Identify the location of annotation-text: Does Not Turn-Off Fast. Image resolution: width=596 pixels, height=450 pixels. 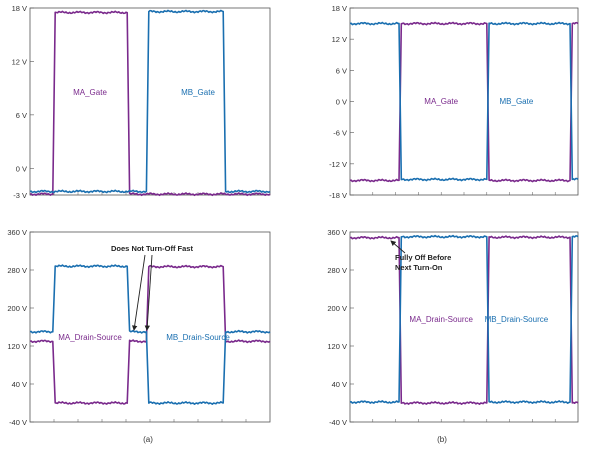
(152, 248).